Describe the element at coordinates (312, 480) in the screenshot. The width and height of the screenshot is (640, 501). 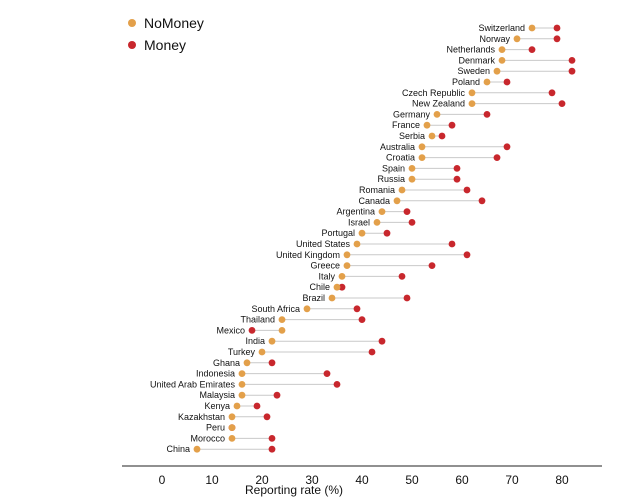
I see `x-tick-label: 30` at that location.